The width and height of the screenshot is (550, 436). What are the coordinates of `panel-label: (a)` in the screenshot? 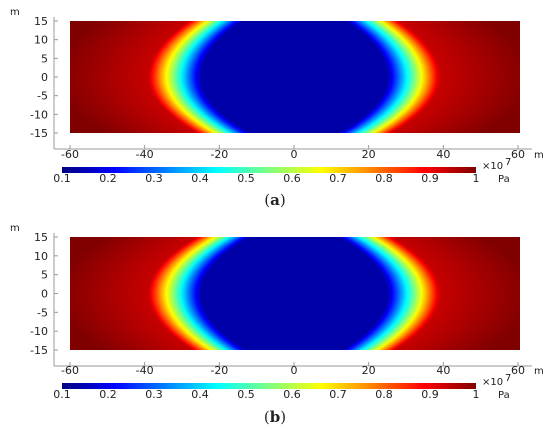 It's located at (274, 200).